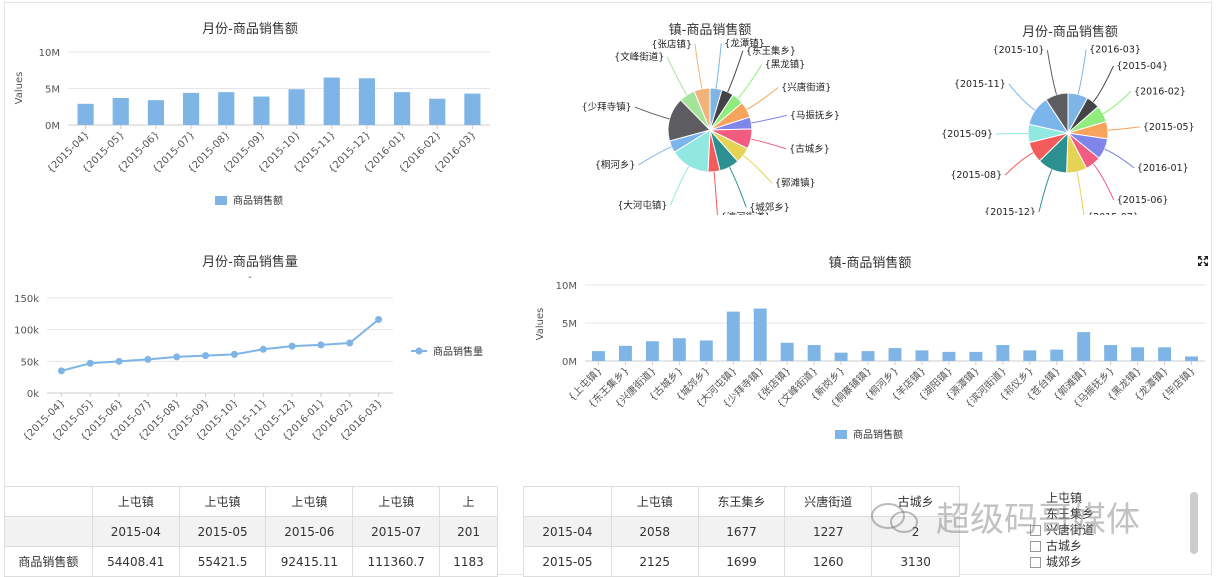  Describe the element at coordinates (1142, 66) in the screenshot. I see `pie-label: {2015-04}` at that location.